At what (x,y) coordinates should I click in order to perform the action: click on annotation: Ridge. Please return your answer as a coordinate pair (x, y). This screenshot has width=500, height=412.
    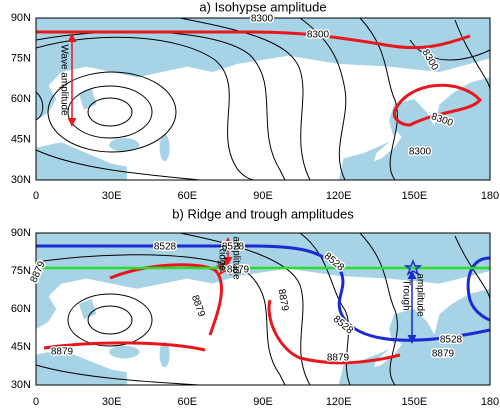
    Looking at the image, I should click on (221, 258).